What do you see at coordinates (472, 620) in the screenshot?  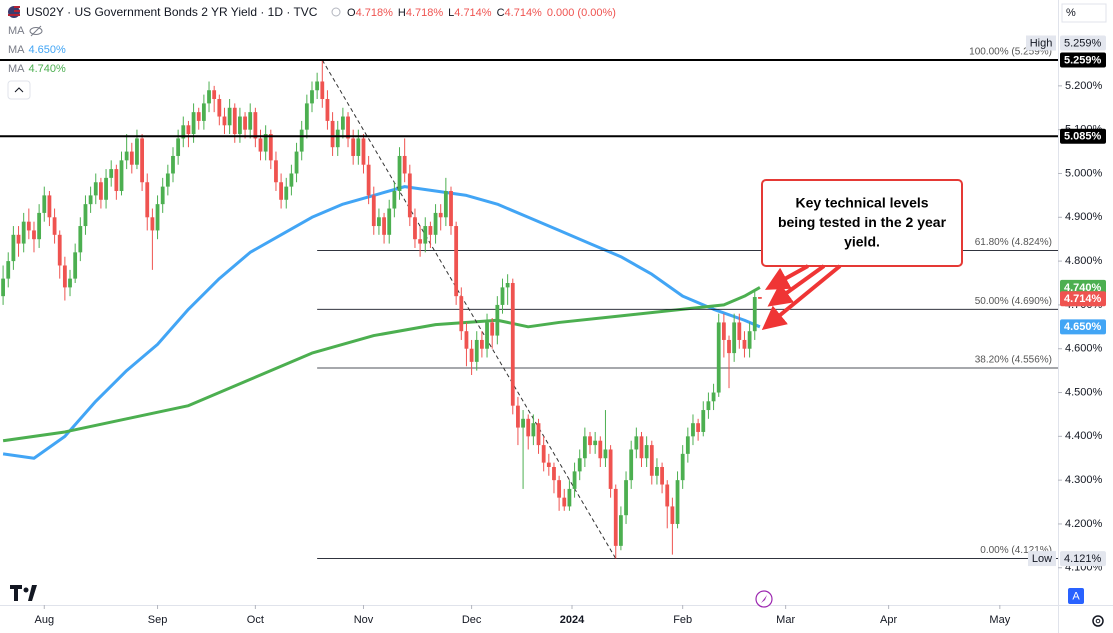 I see `x-tick-label: Dec` at bounding box center [472, 620].